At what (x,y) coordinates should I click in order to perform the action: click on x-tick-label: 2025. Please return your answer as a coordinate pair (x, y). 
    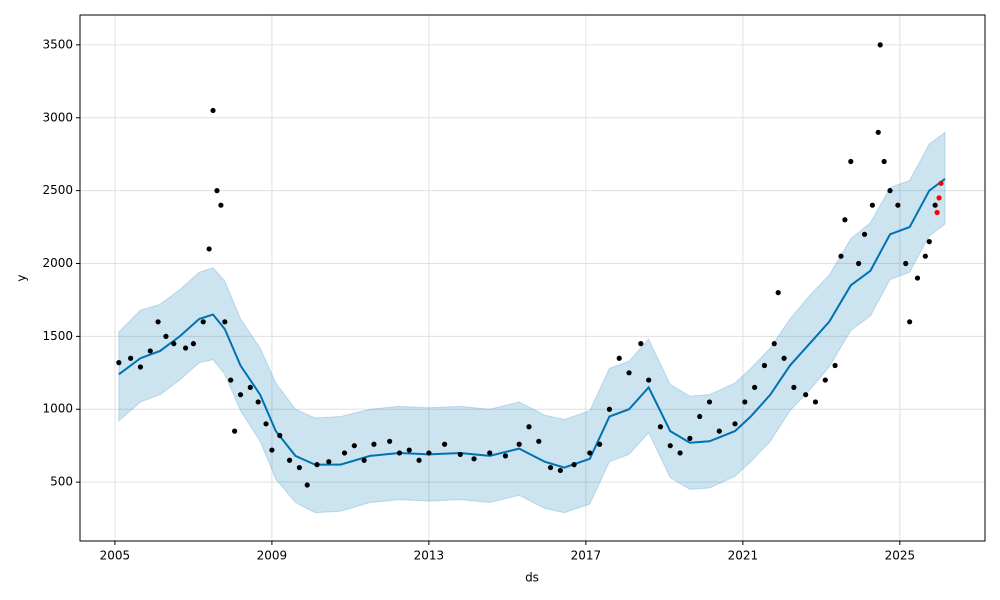
    Looking at the image, I should click on (900, 556).